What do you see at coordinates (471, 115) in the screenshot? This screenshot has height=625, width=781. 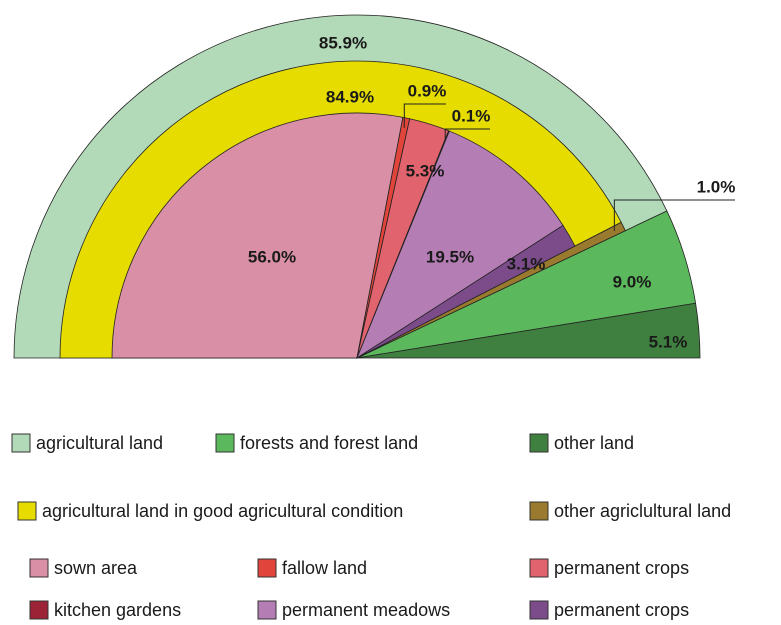 I see `data-label: 0.1%` at bounding box center [471, 115].